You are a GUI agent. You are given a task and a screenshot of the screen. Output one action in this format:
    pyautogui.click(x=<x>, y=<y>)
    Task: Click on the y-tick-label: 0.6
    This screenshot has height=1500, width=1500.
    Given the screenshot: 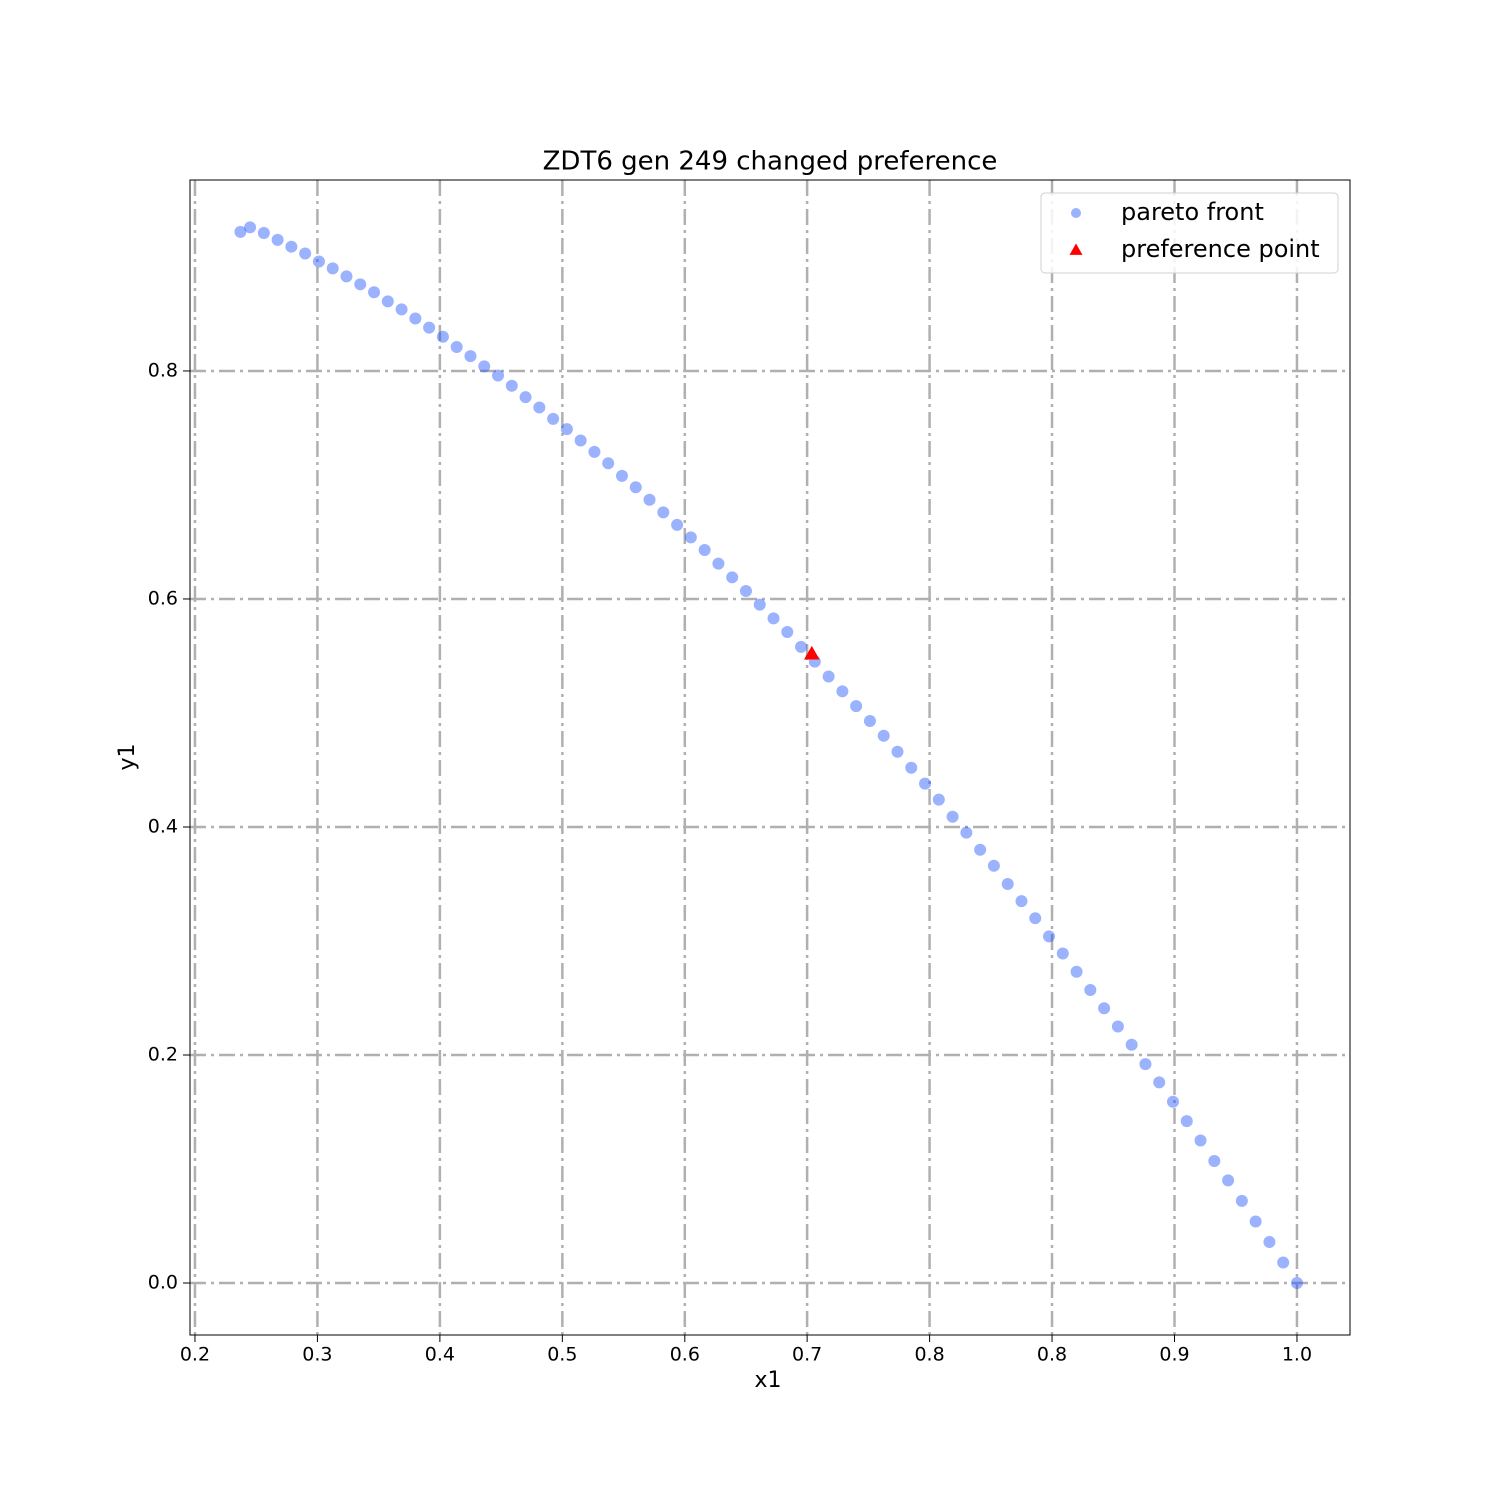 What is the action you would take?
    pyautogui.click(x=163, y=598)
    